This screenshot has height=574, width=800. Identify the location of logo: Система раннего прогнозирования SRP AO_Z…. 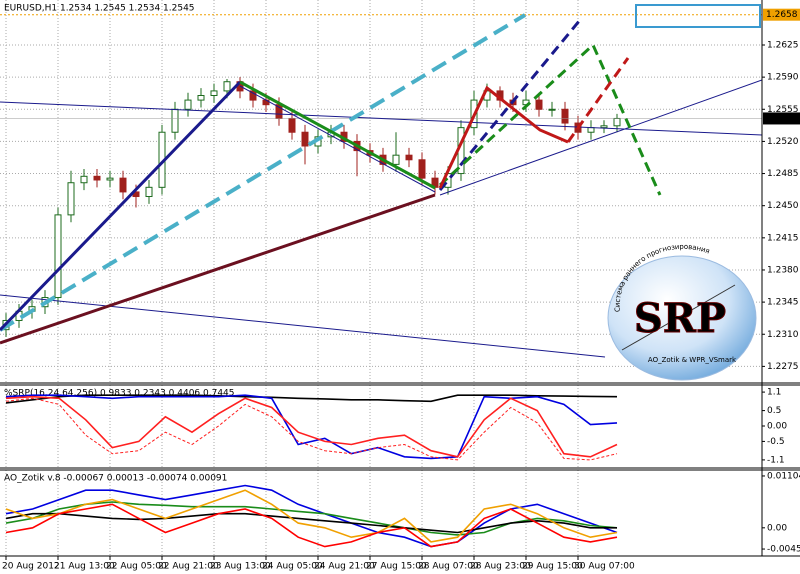
(682, 312).